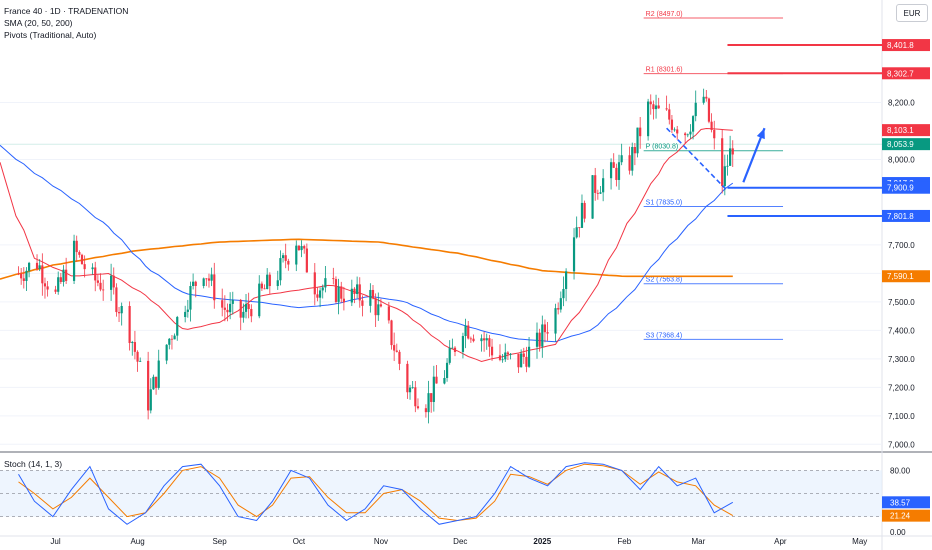 The image size is (932, 550). Describe the element at coordinates (901, 444) in the screenshot. I see `price-tick-label: 7,000.0` at that location.